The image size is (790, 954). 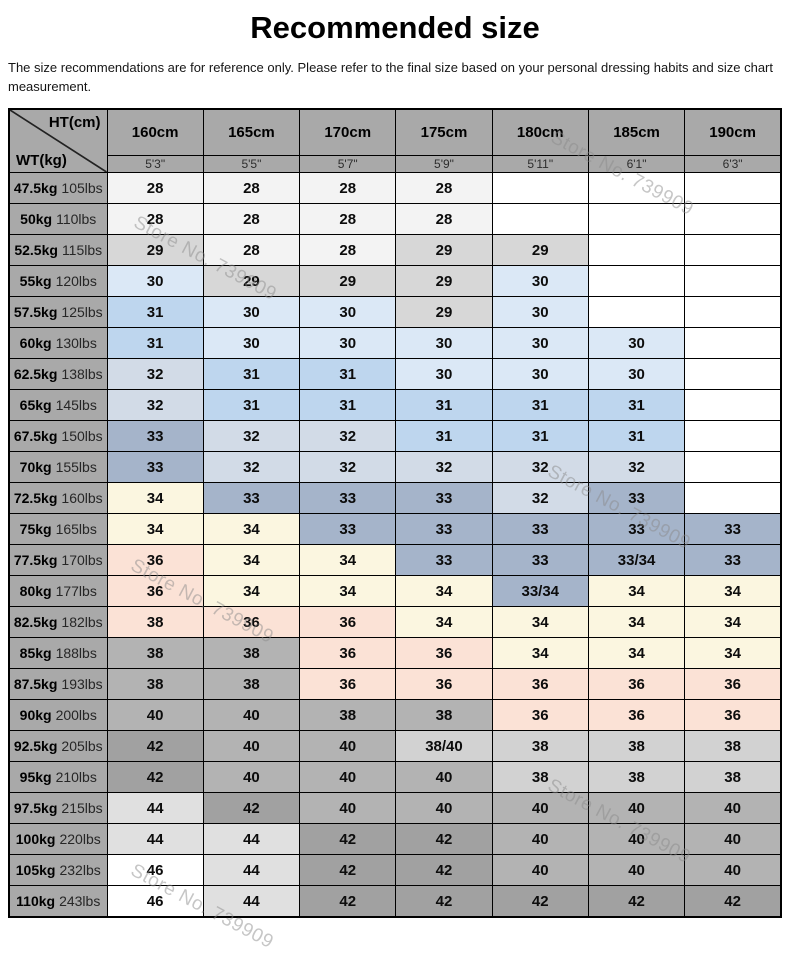 I want to click on weight-kg: 55kg, so click(x=35, y=281).